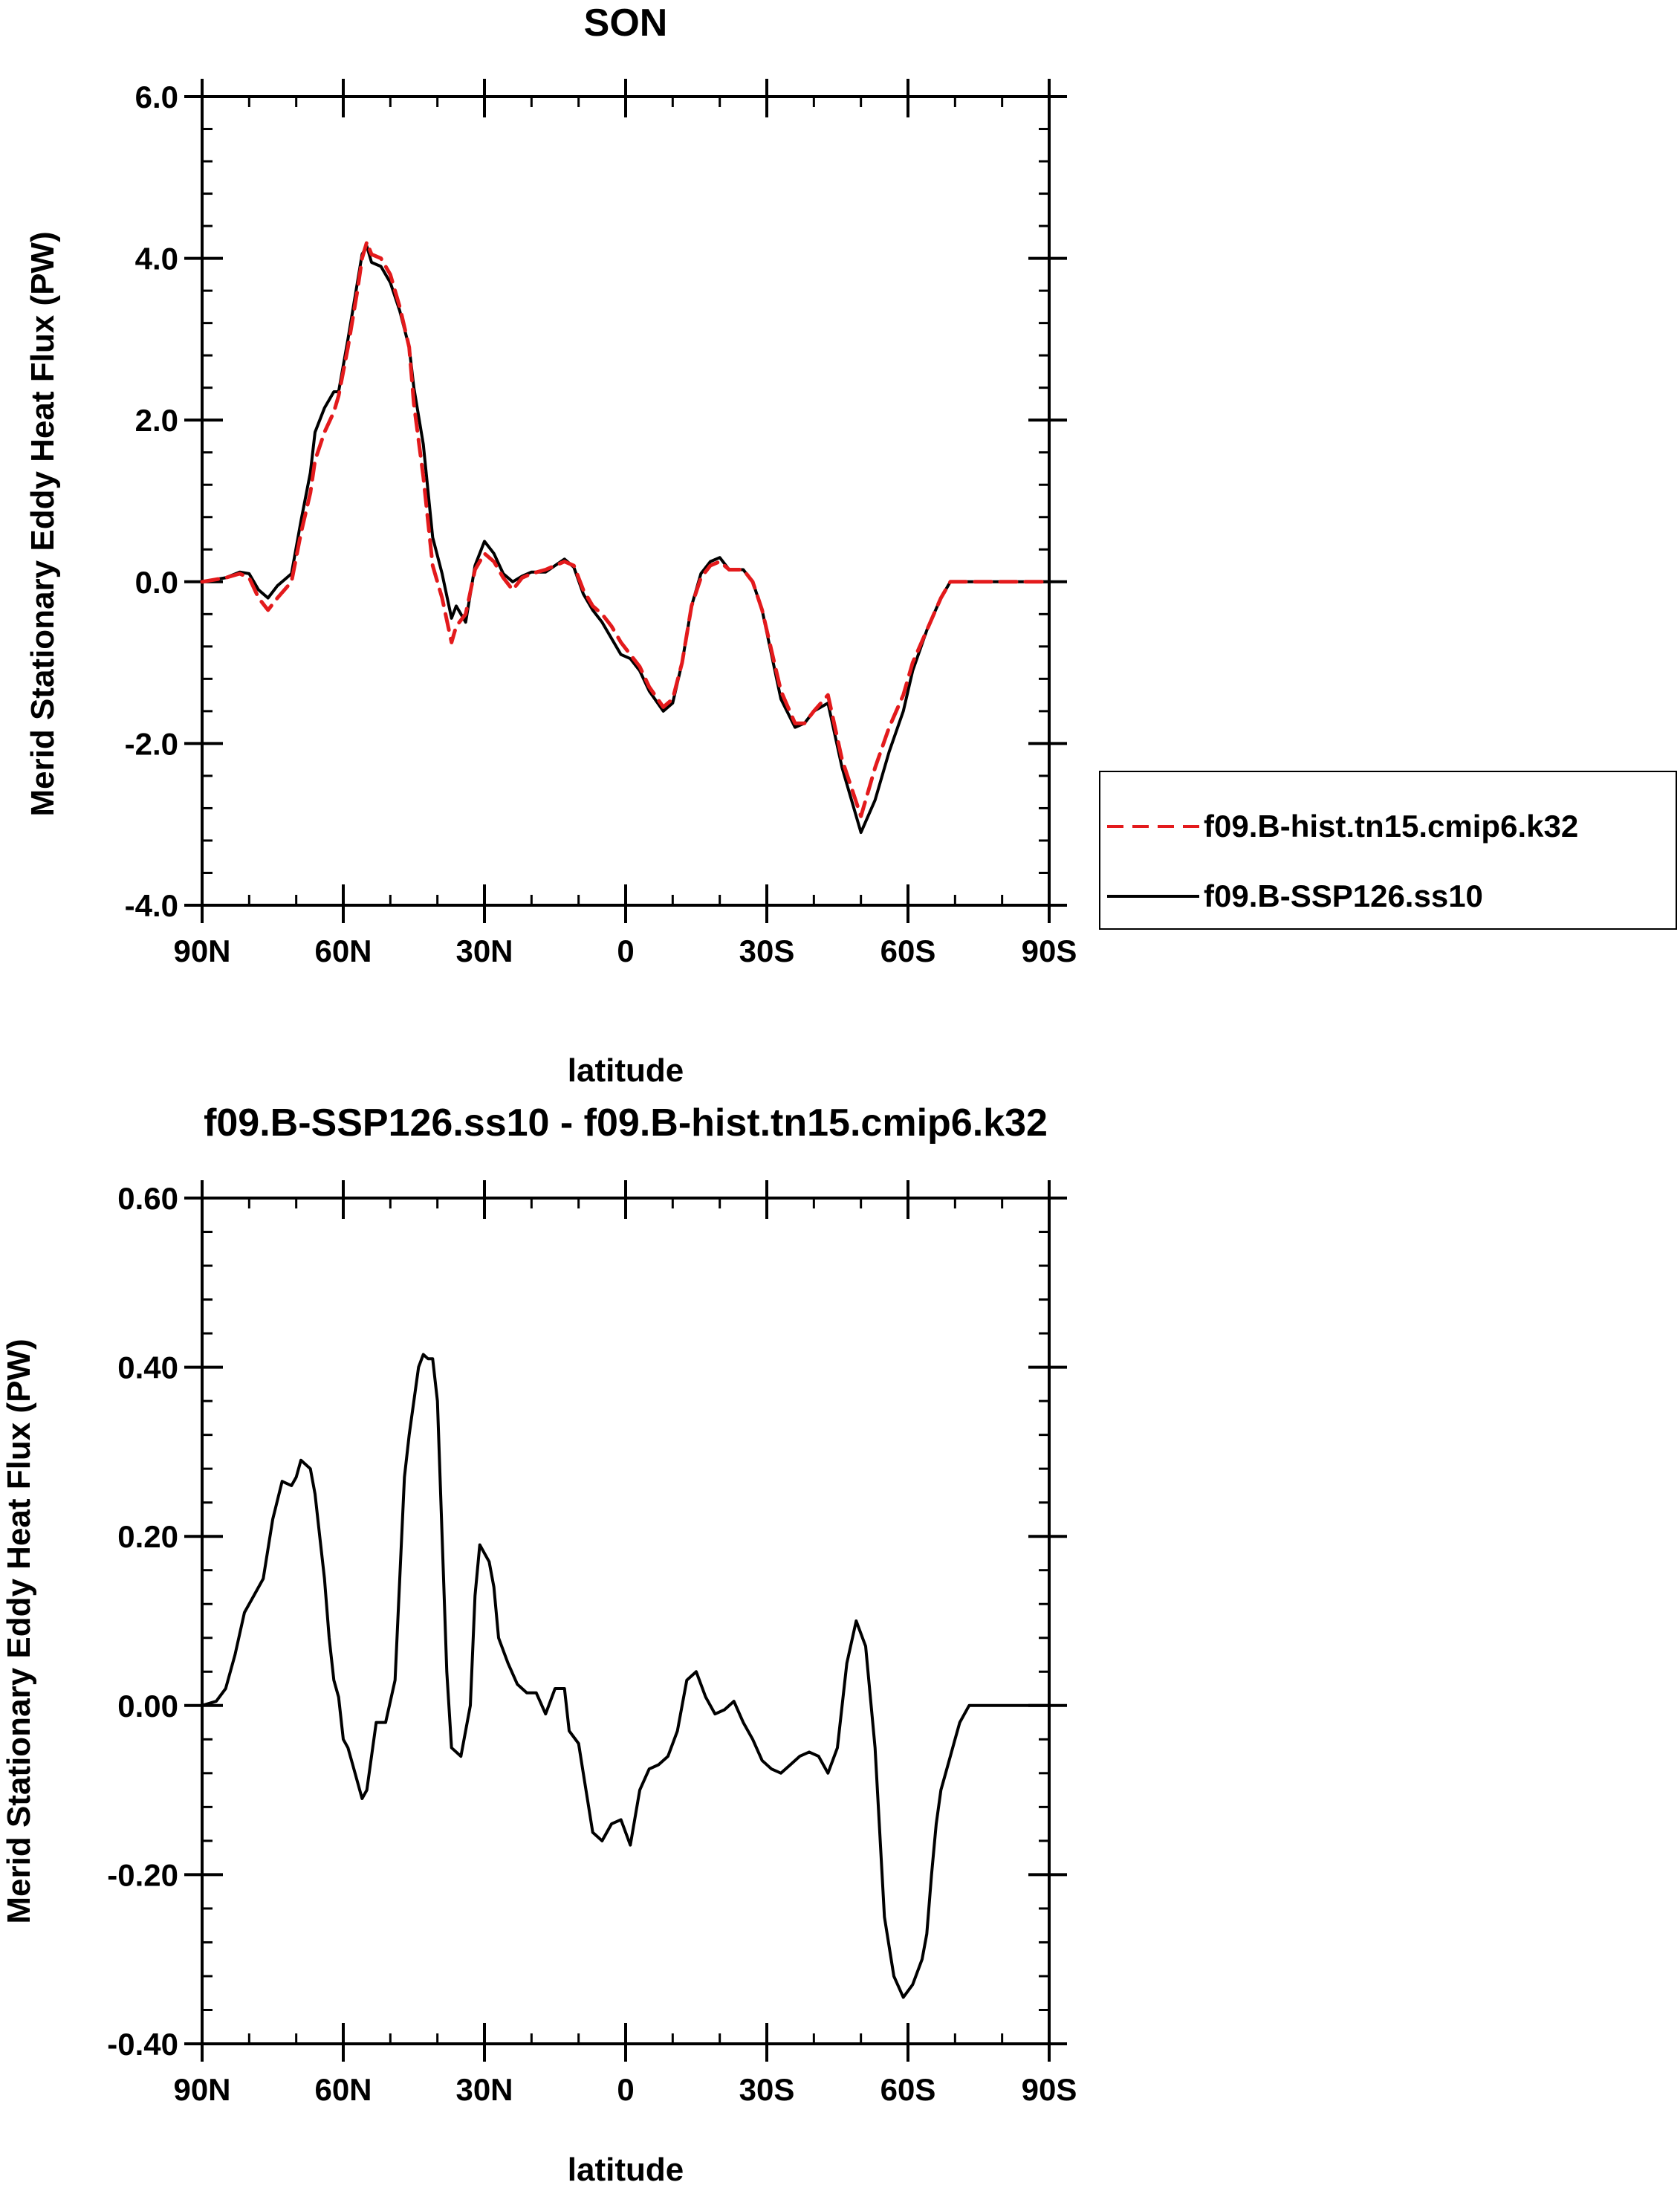  I want to click on bottom-x-tick-label: 30N, so click(484, 2089).